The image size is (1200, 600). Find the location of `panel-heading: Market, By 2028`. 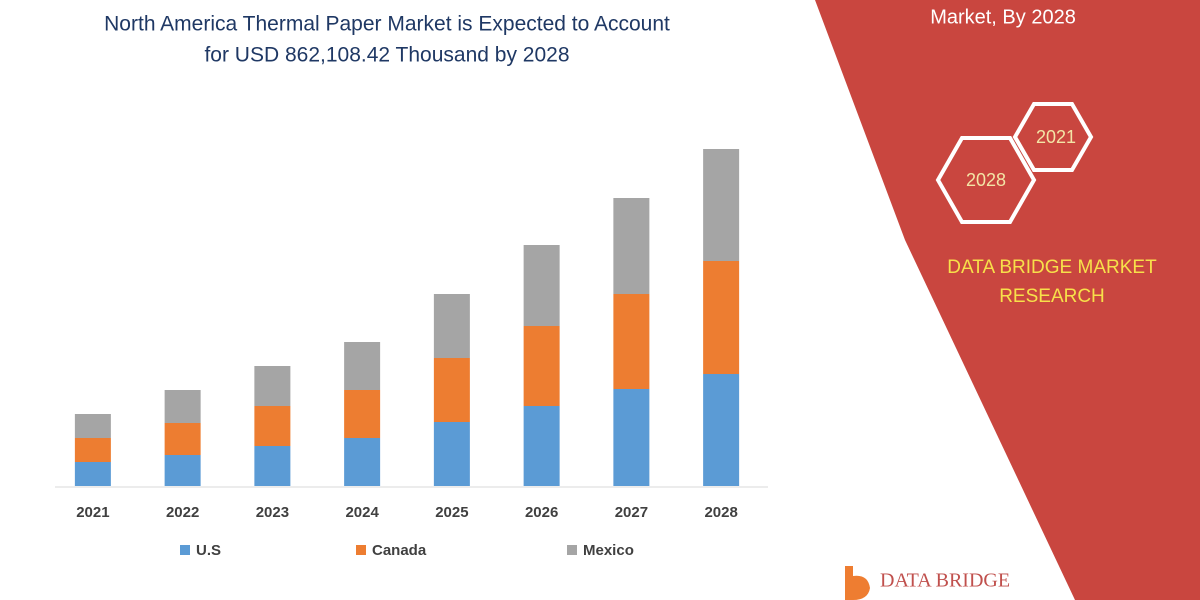

panel-heading: Market, By 2028 is located at coordinates (1003, 17).